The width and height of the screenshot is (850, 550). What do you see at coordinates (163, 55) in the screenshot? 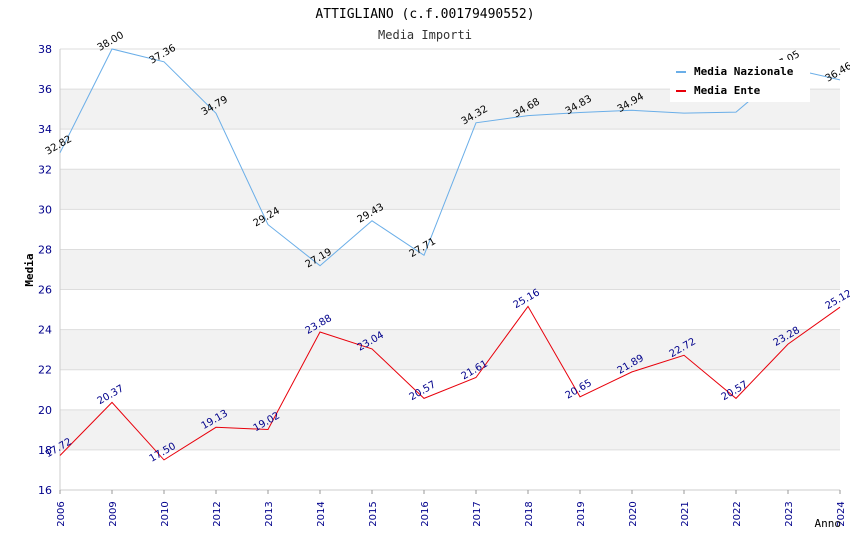
I see `data-label: 37.36` at bounding box center [163, 55].